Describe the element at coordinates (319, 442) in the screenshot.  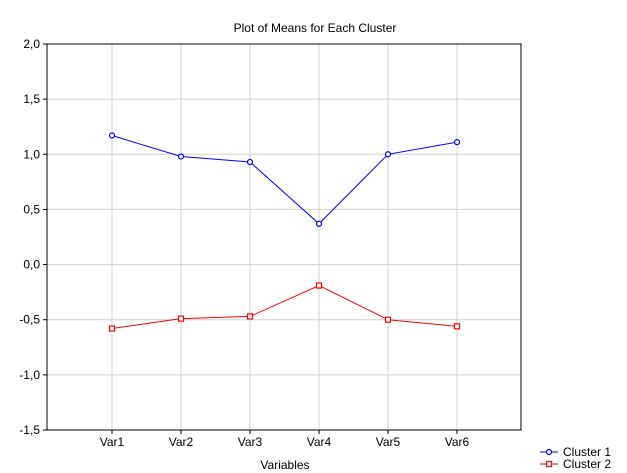
I see `x-tick-label: Var4` at that location.